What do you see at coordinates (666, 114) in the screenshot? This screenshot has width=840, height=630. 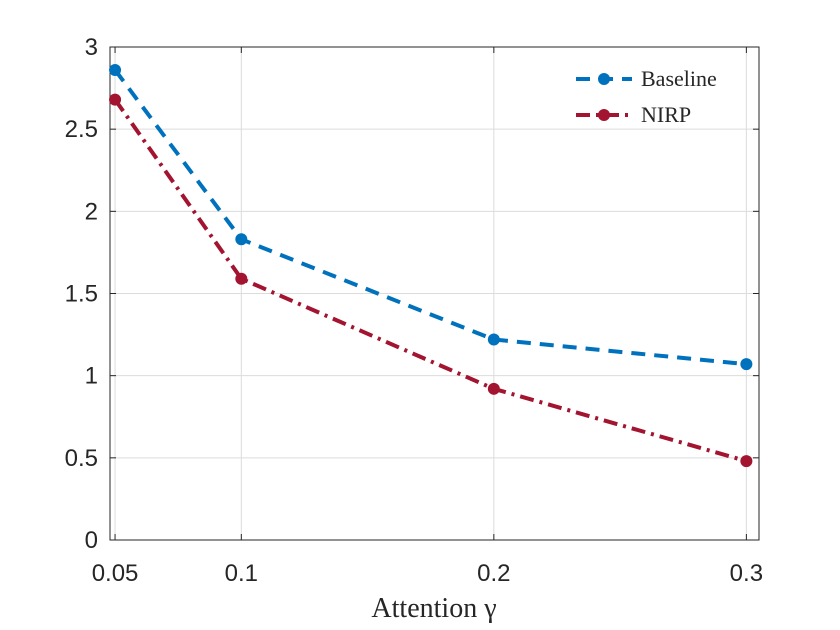 I see `nirp-legend-label: NIRP` at bounding box center [666, 114].